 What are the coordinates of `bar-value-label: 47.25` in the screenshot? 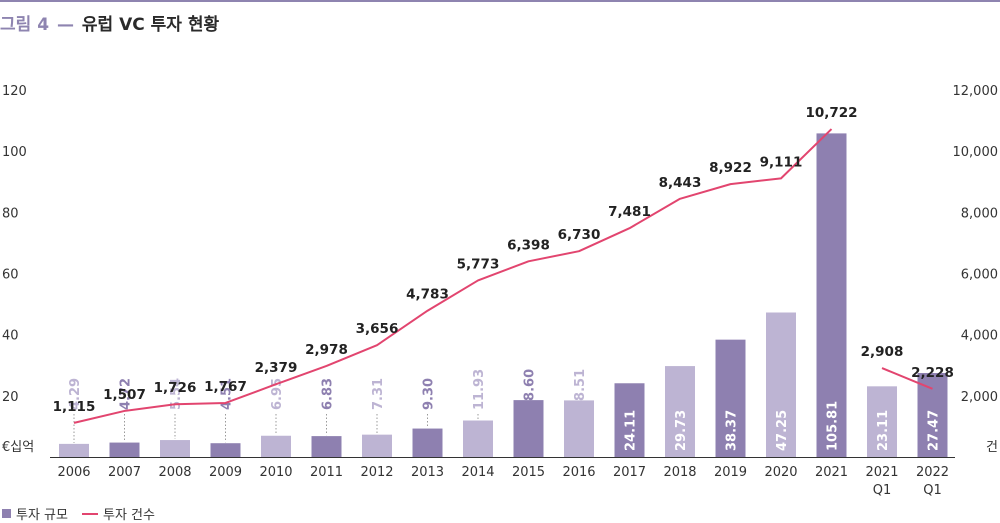 It's located at (782, 430).